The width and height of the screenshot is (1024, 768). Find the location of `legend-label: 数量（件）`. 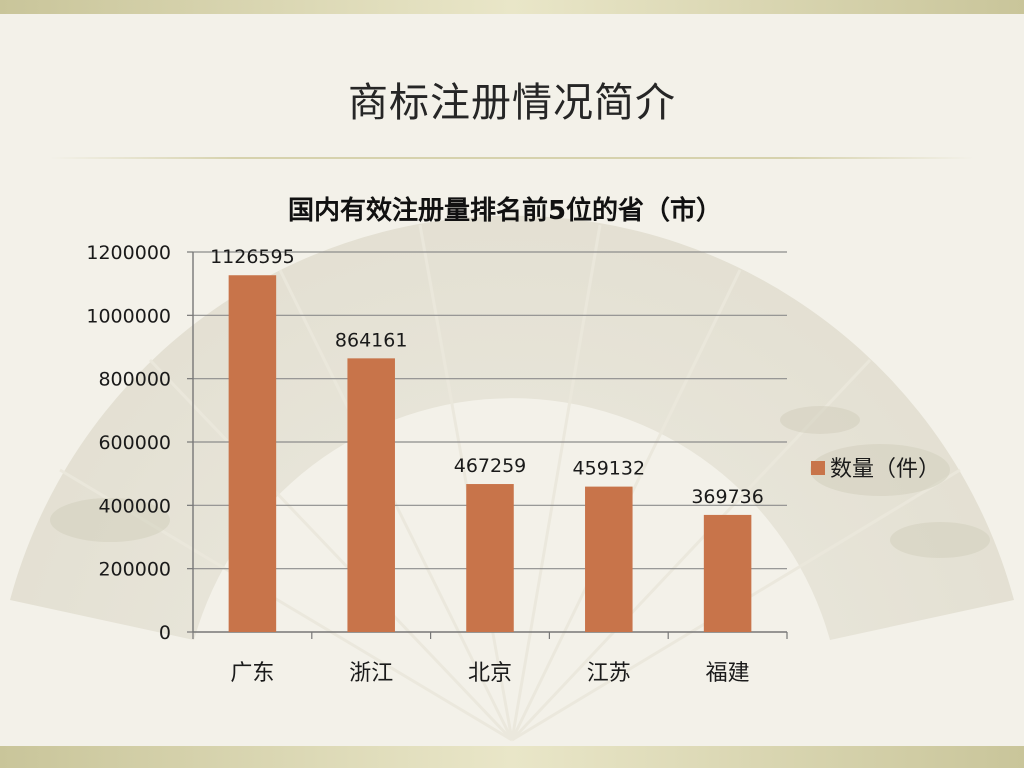

legend-label: 数量（件） is located at coordinates (885, 469).